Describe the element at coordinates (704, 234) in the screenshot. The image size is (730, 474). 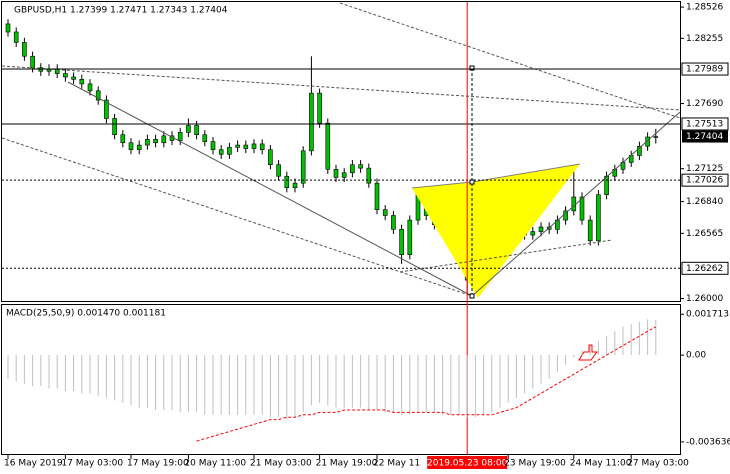
I see `y-tick-label: 1.26565` at that location.